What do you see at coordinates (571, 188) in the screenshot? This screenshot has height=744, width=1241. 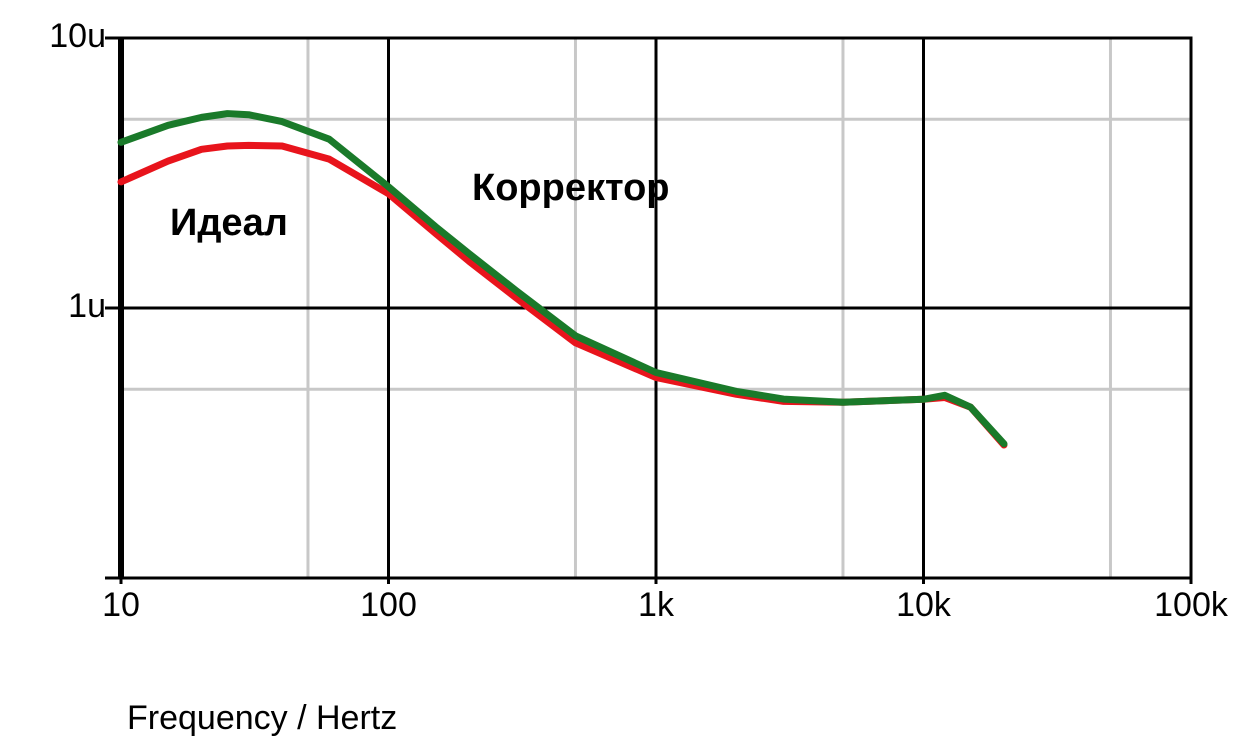 I see `series-label: Корректор` at bounding box center [571, 188].